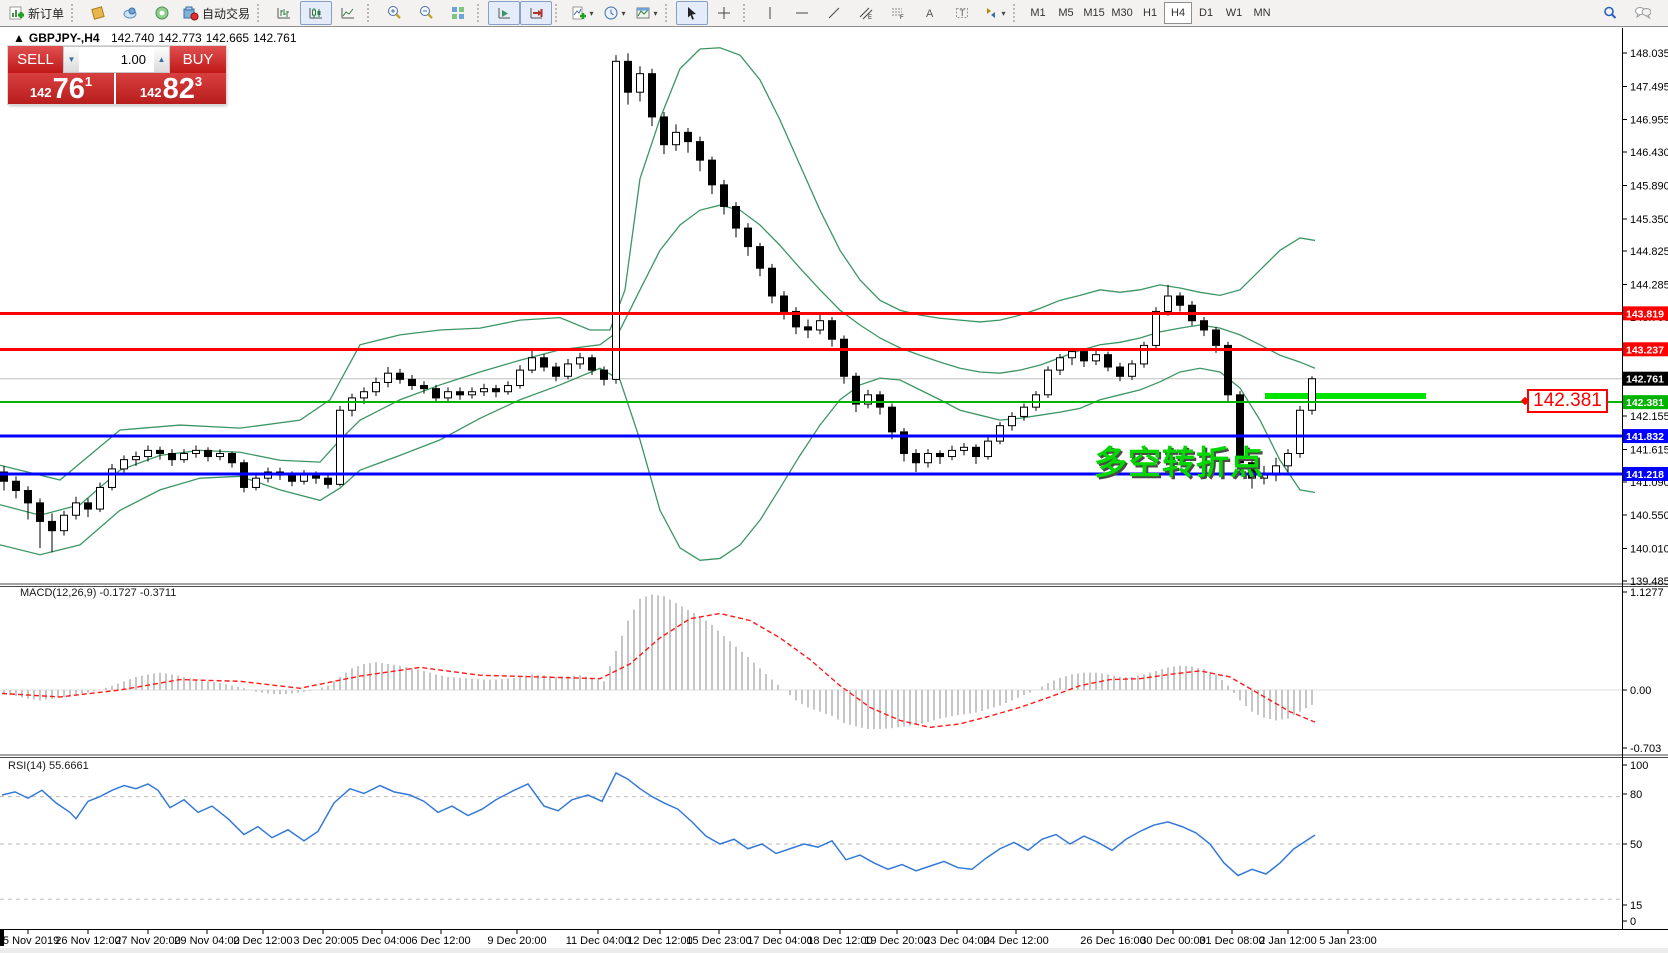 The image size is (1668, 953). Describe the element at coordinates (116, 59) in the screenshot. I see `volume-input: 1.00` at that location.